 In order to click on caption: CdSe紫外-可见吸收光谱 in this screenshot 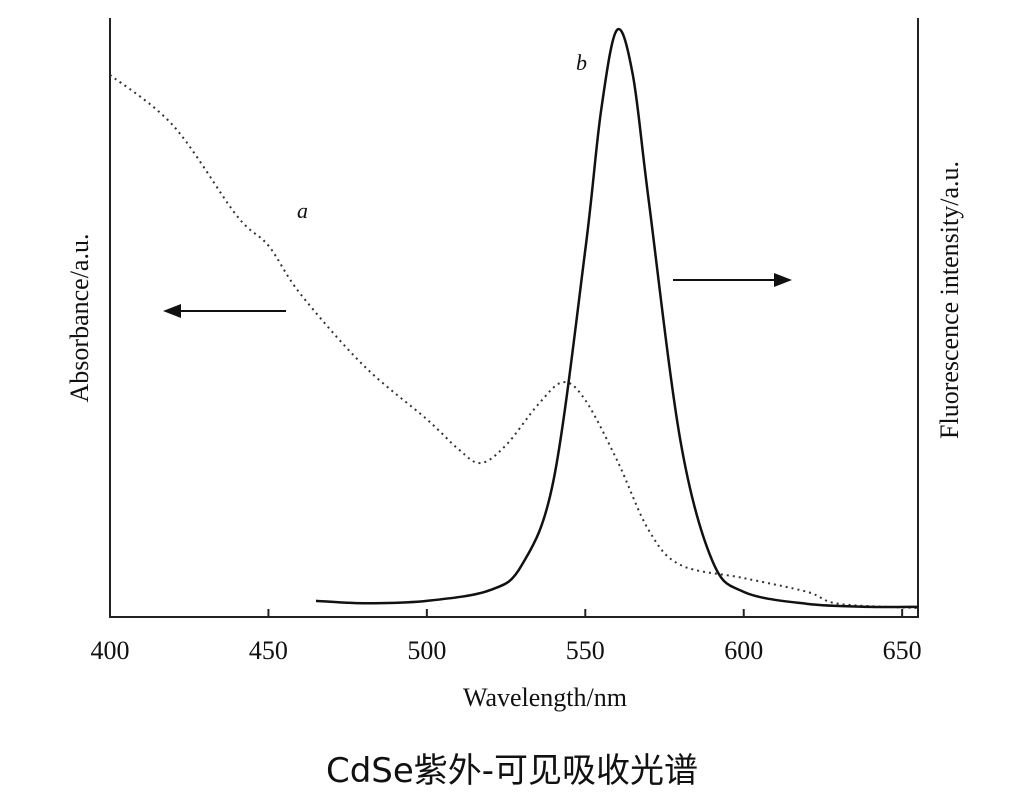, I will do `click(512, 771)`.